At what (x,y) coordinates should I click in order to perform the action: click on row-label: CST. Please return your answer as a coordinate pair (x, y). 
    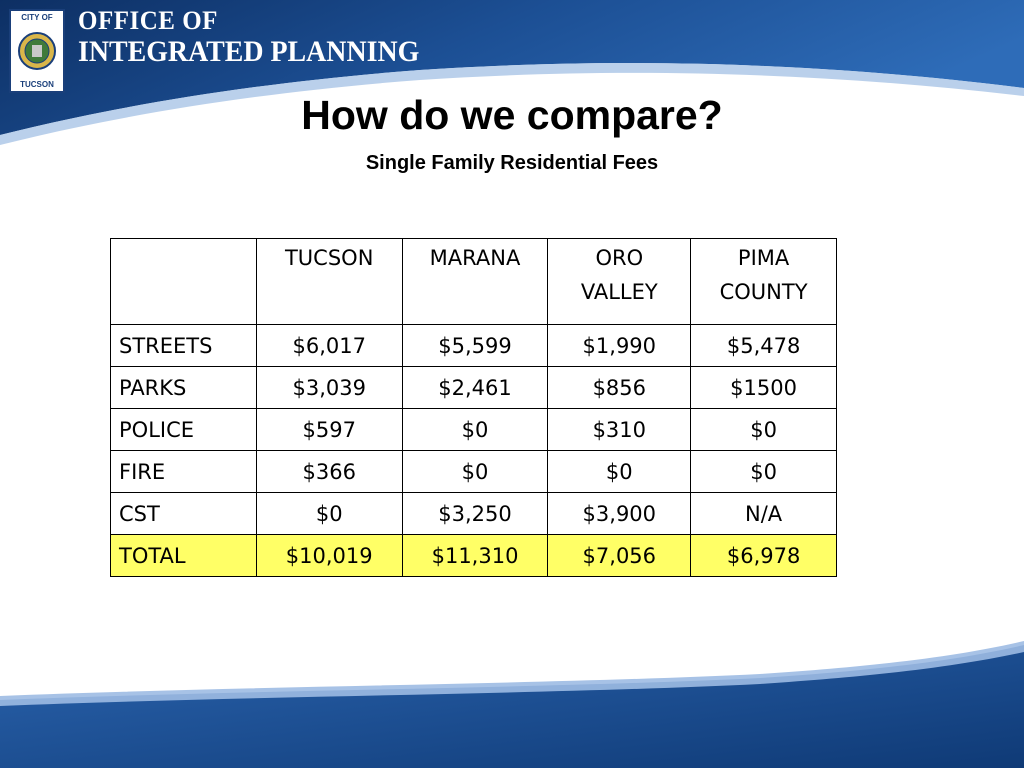
    Looking at the image, I should click on (183, 513).